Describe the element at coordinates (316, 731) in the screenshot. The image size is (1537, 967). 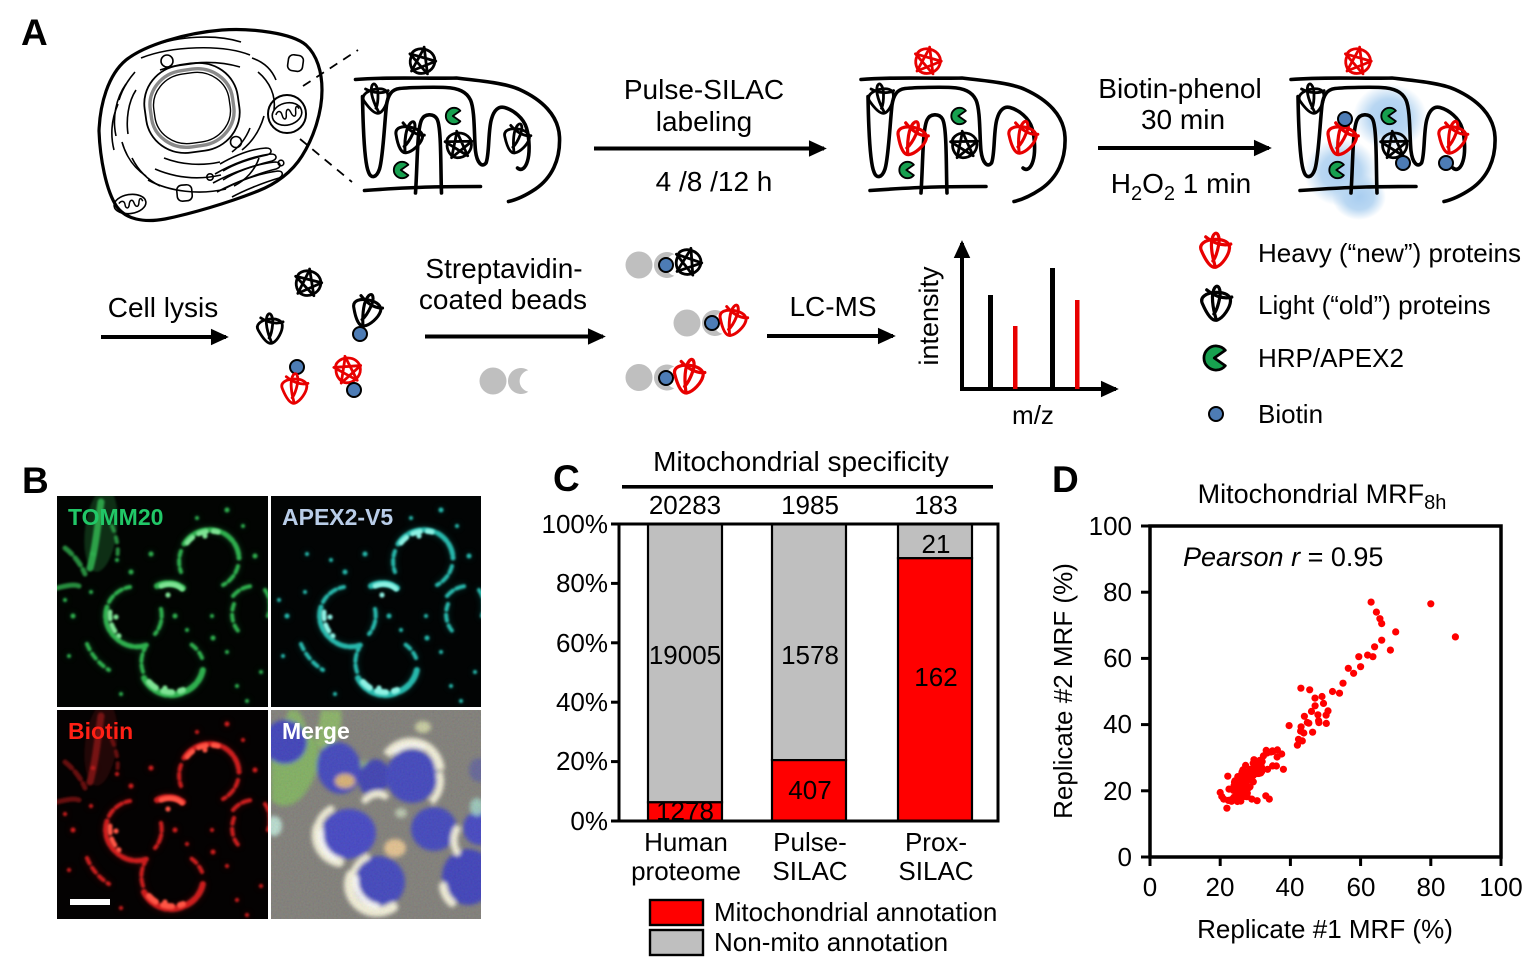
I see `svg-text: Merge` at that location.